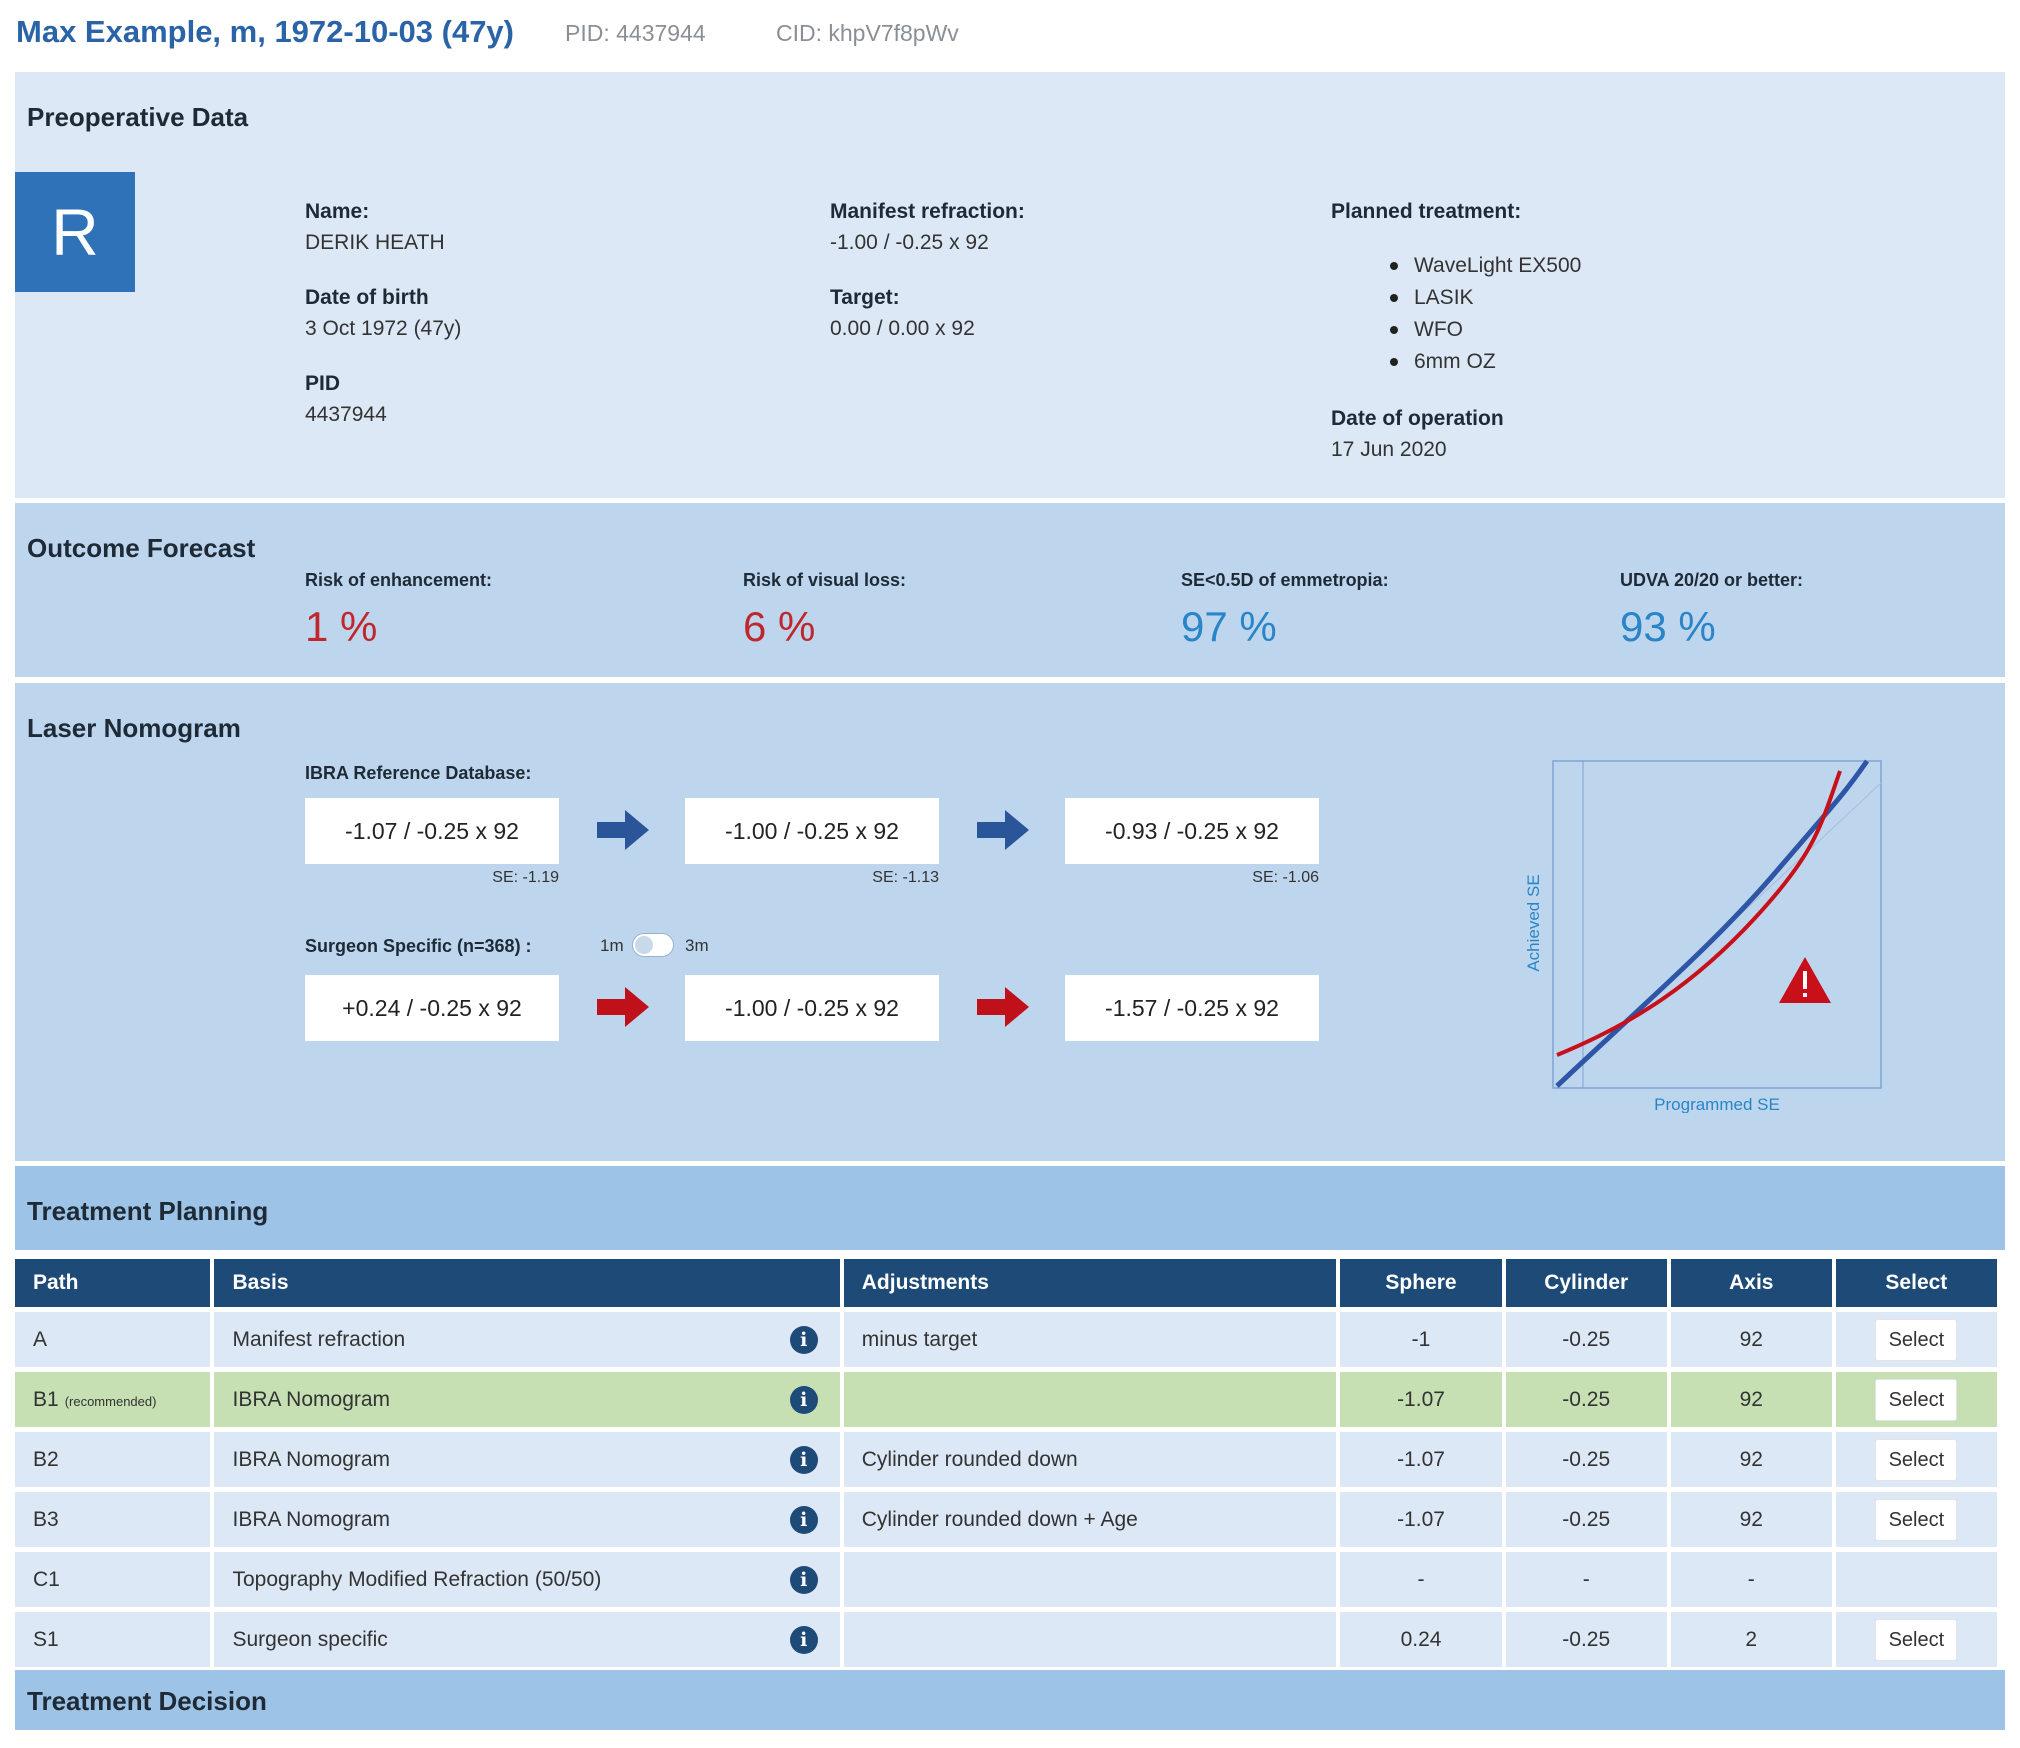 The width and height of the screenshot is (2020, 1748). I want to click on surgeon-value-2: -1.00 / -0.25 x 92, so click(812, 1008).